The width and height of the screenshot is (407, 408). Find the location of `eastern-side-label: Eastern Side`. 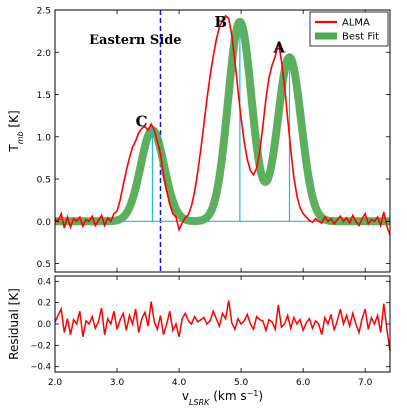

eastern-side-label: Eastern Side is located at coordinates (135, 40).